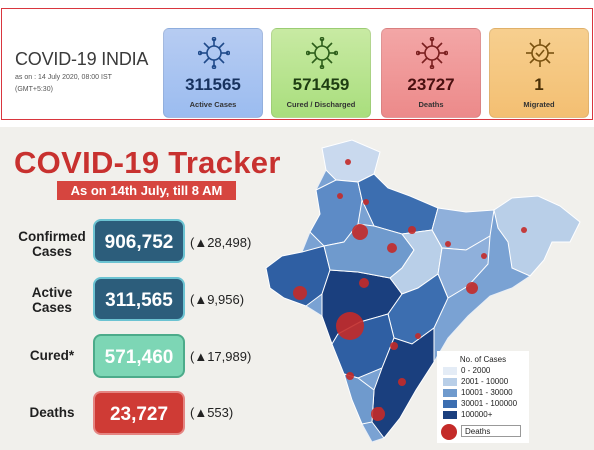 This screenshot has height=450, width=594. I want to click on active-cases-card: 311565 Active Cases, so click(213, 73).